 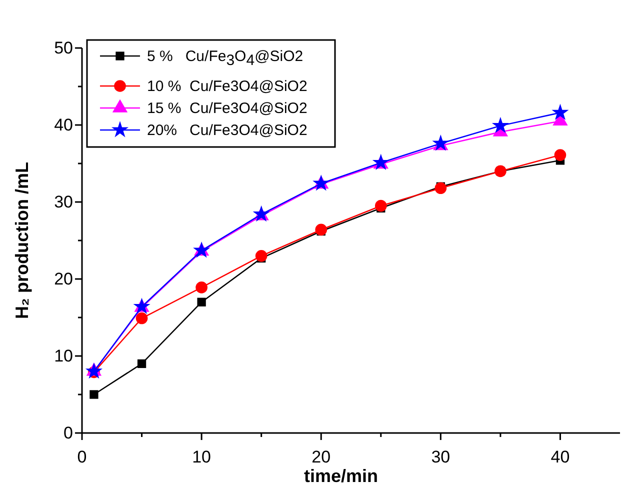 What do you see at coordinates (63, 356) in the screenshot?
I see `y-tick-label: 10` at bounding box center [63, 356].